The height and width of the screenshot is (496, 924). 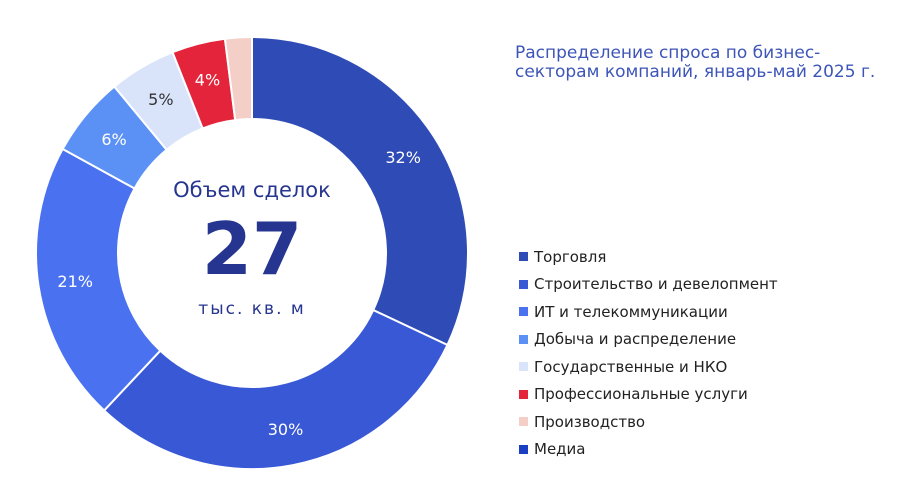 I want to click on chart-title-line: Распределение спроса по бизнес-, so click(x=668, y=53).